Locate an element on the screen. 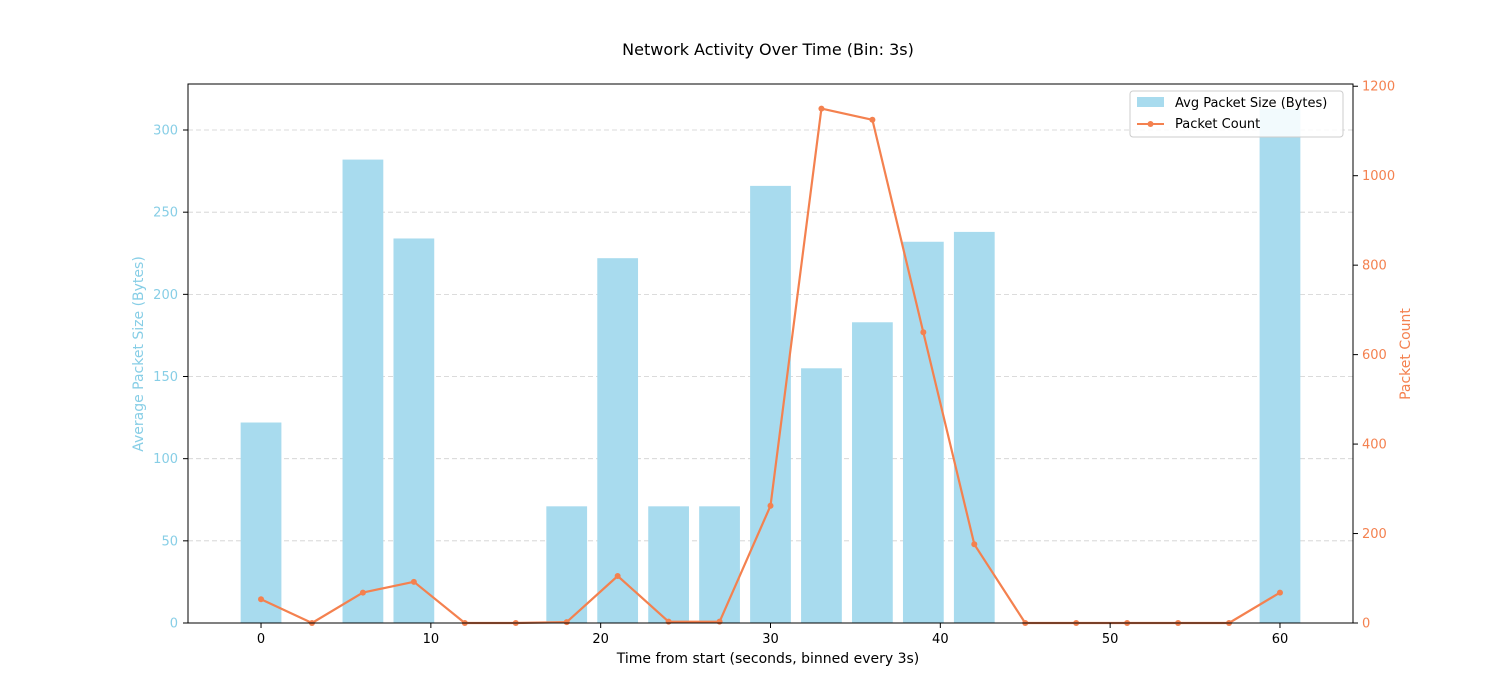 This screenshot has height=700, width=1500. y-tick-label: 200 is located at coordinates (165, 295).